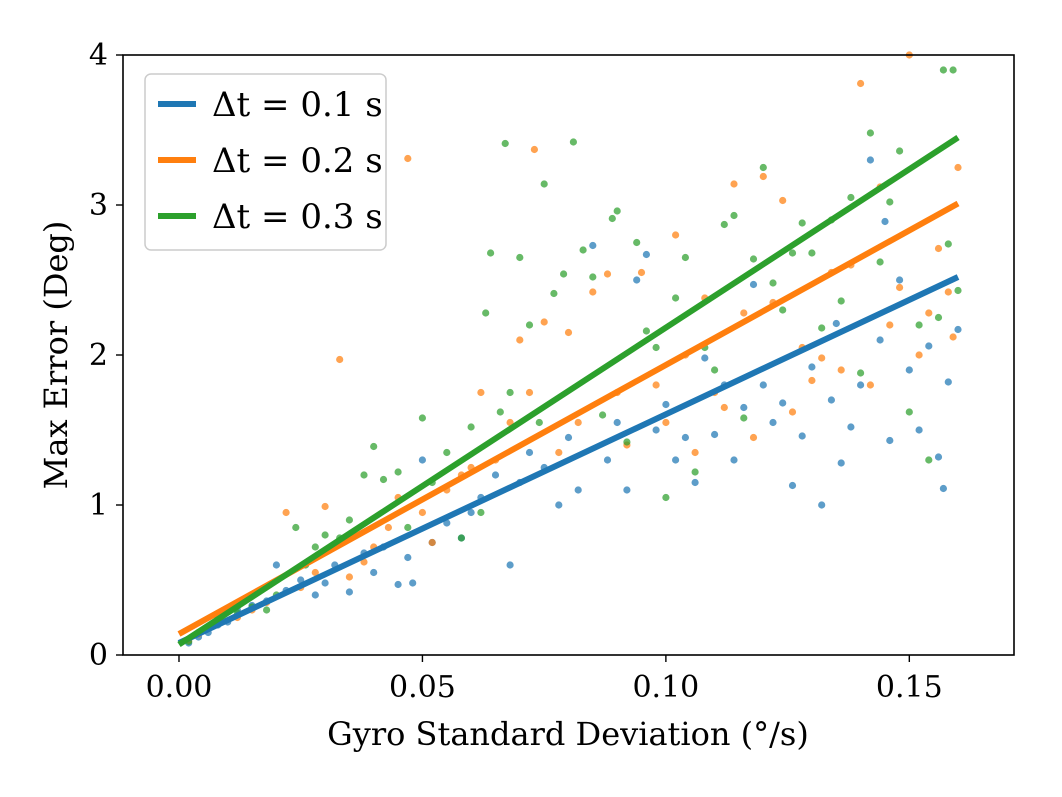  I want to click on y-tick-label: 3, so click(98, 205).